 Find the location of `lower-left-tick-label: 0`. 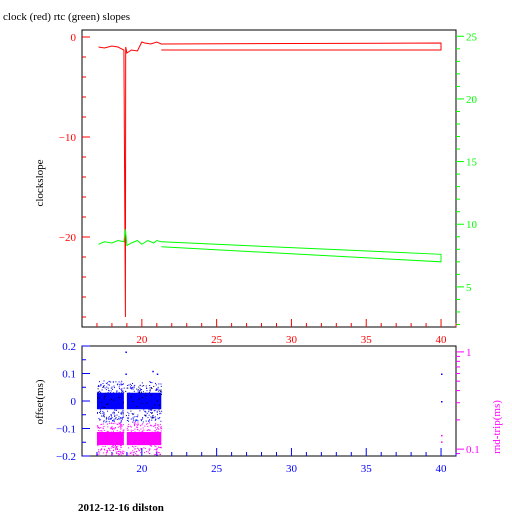

lower-left-tick-label: 0 is located at coordinates (74, 402).